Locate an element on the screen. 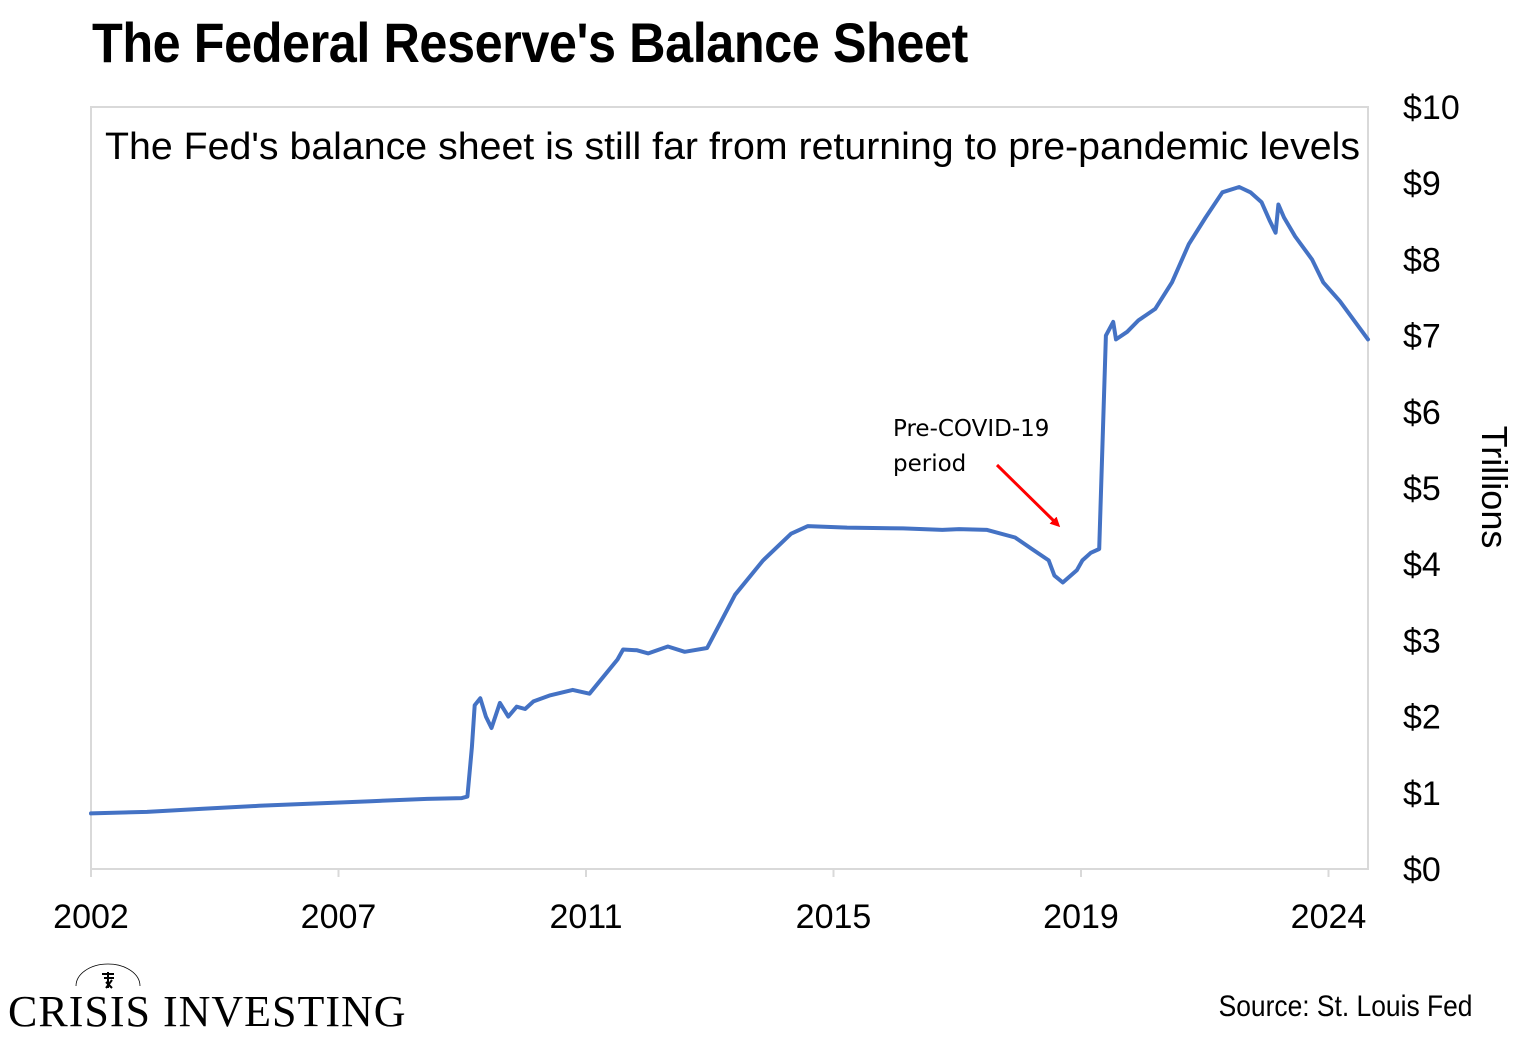 The height and width of the screenshot is (1041, 1530). seal-icon is located at coordinates (108, 976).